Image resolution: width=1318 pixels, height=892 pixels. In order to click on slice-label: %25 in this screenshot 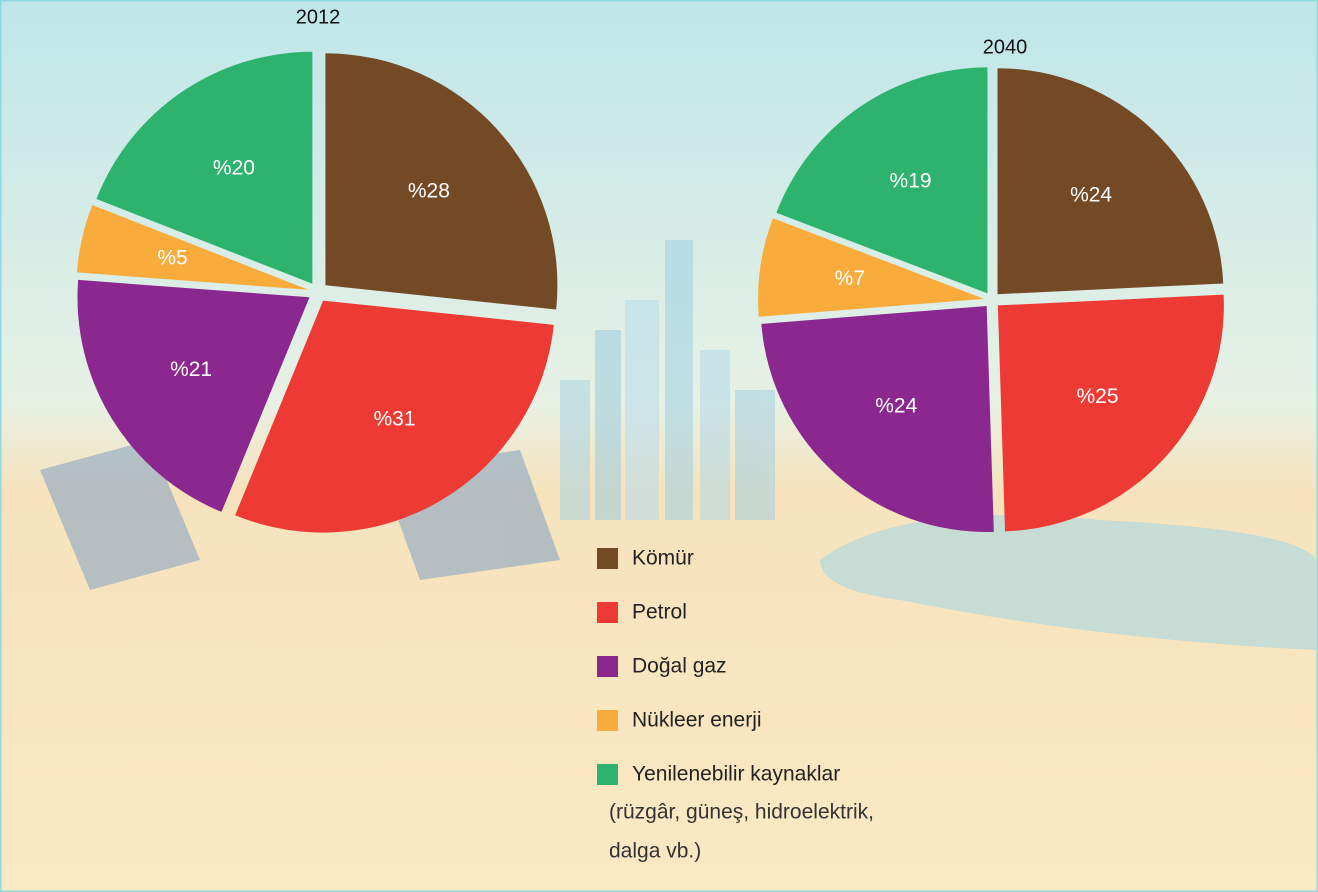, I will do `click(1097, 396)`.